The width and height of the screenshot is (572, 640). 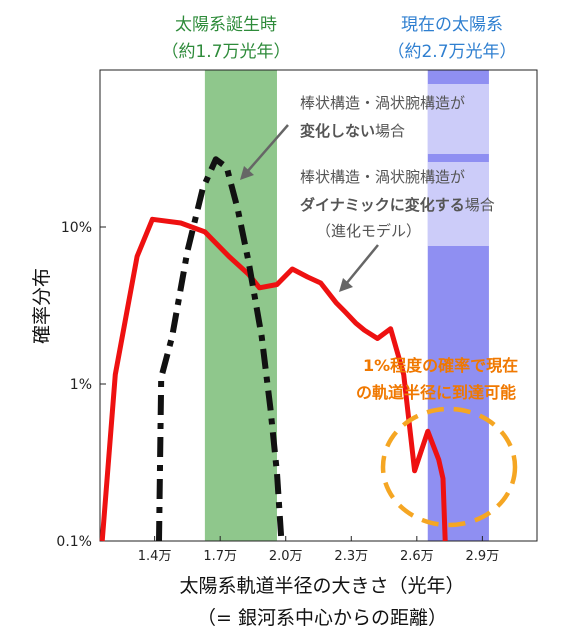 I want to click on x-tick-label-1: 1.7万, so click(x=220, y=556).